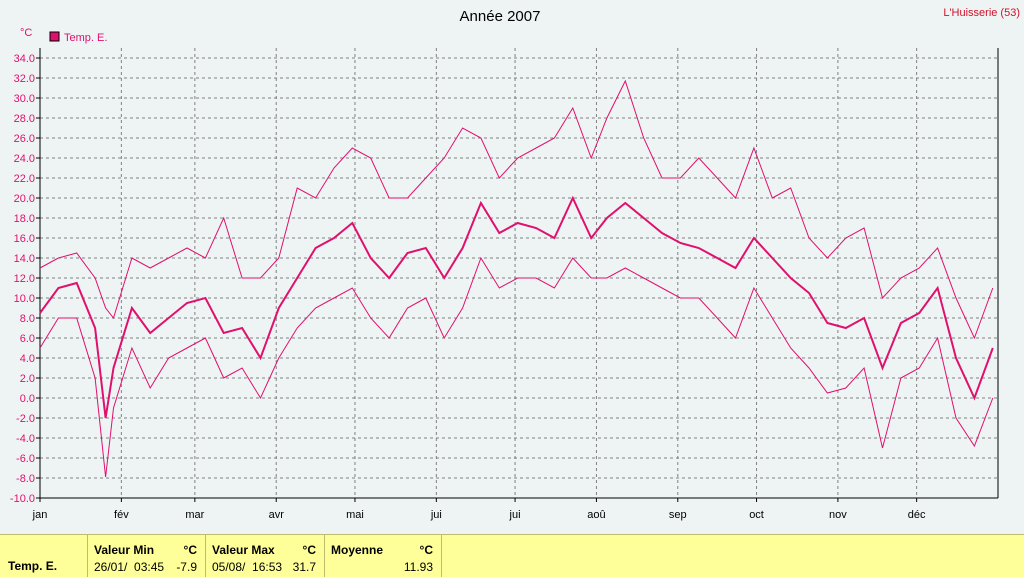  Describe the element at coordinates (24, 139) in the screenshot. I see `y-tick-label: 26.0` at that location.